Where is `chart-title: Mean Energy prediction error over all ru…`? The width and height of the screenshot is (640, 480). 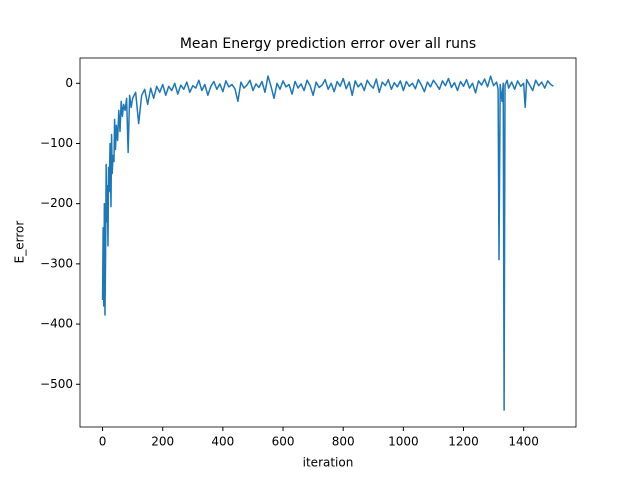 chart-title: Mean Energy prediction error over all ru… is located at coordinates (328, 44).